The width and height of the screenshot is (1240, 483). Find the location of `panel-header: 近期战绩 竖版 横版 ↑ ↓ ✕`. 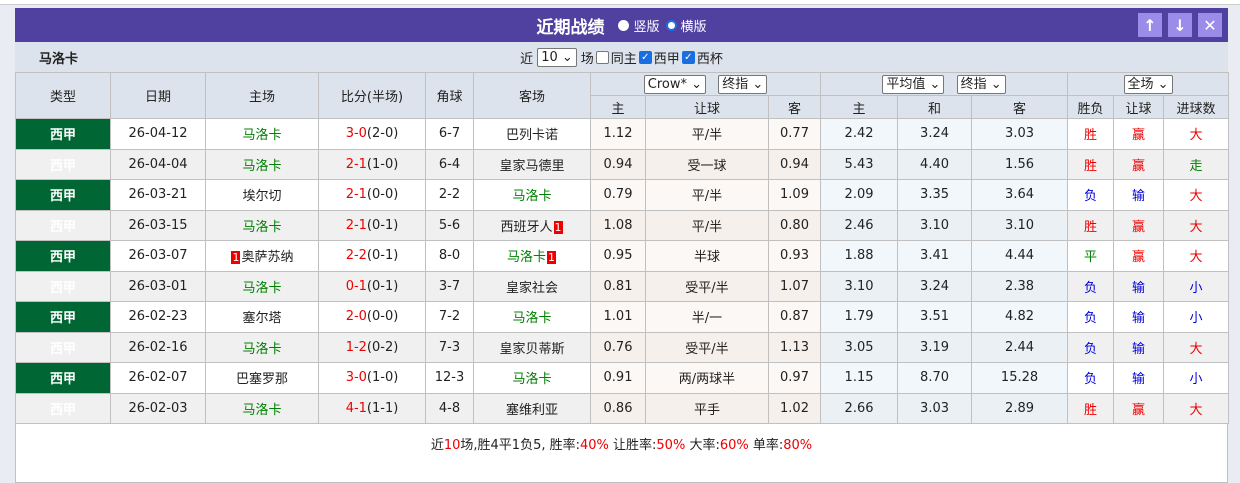

panel-header: 近期战绩 竖版 横版 ↑ ↓ ✕ is located at coordinates (621, 25).